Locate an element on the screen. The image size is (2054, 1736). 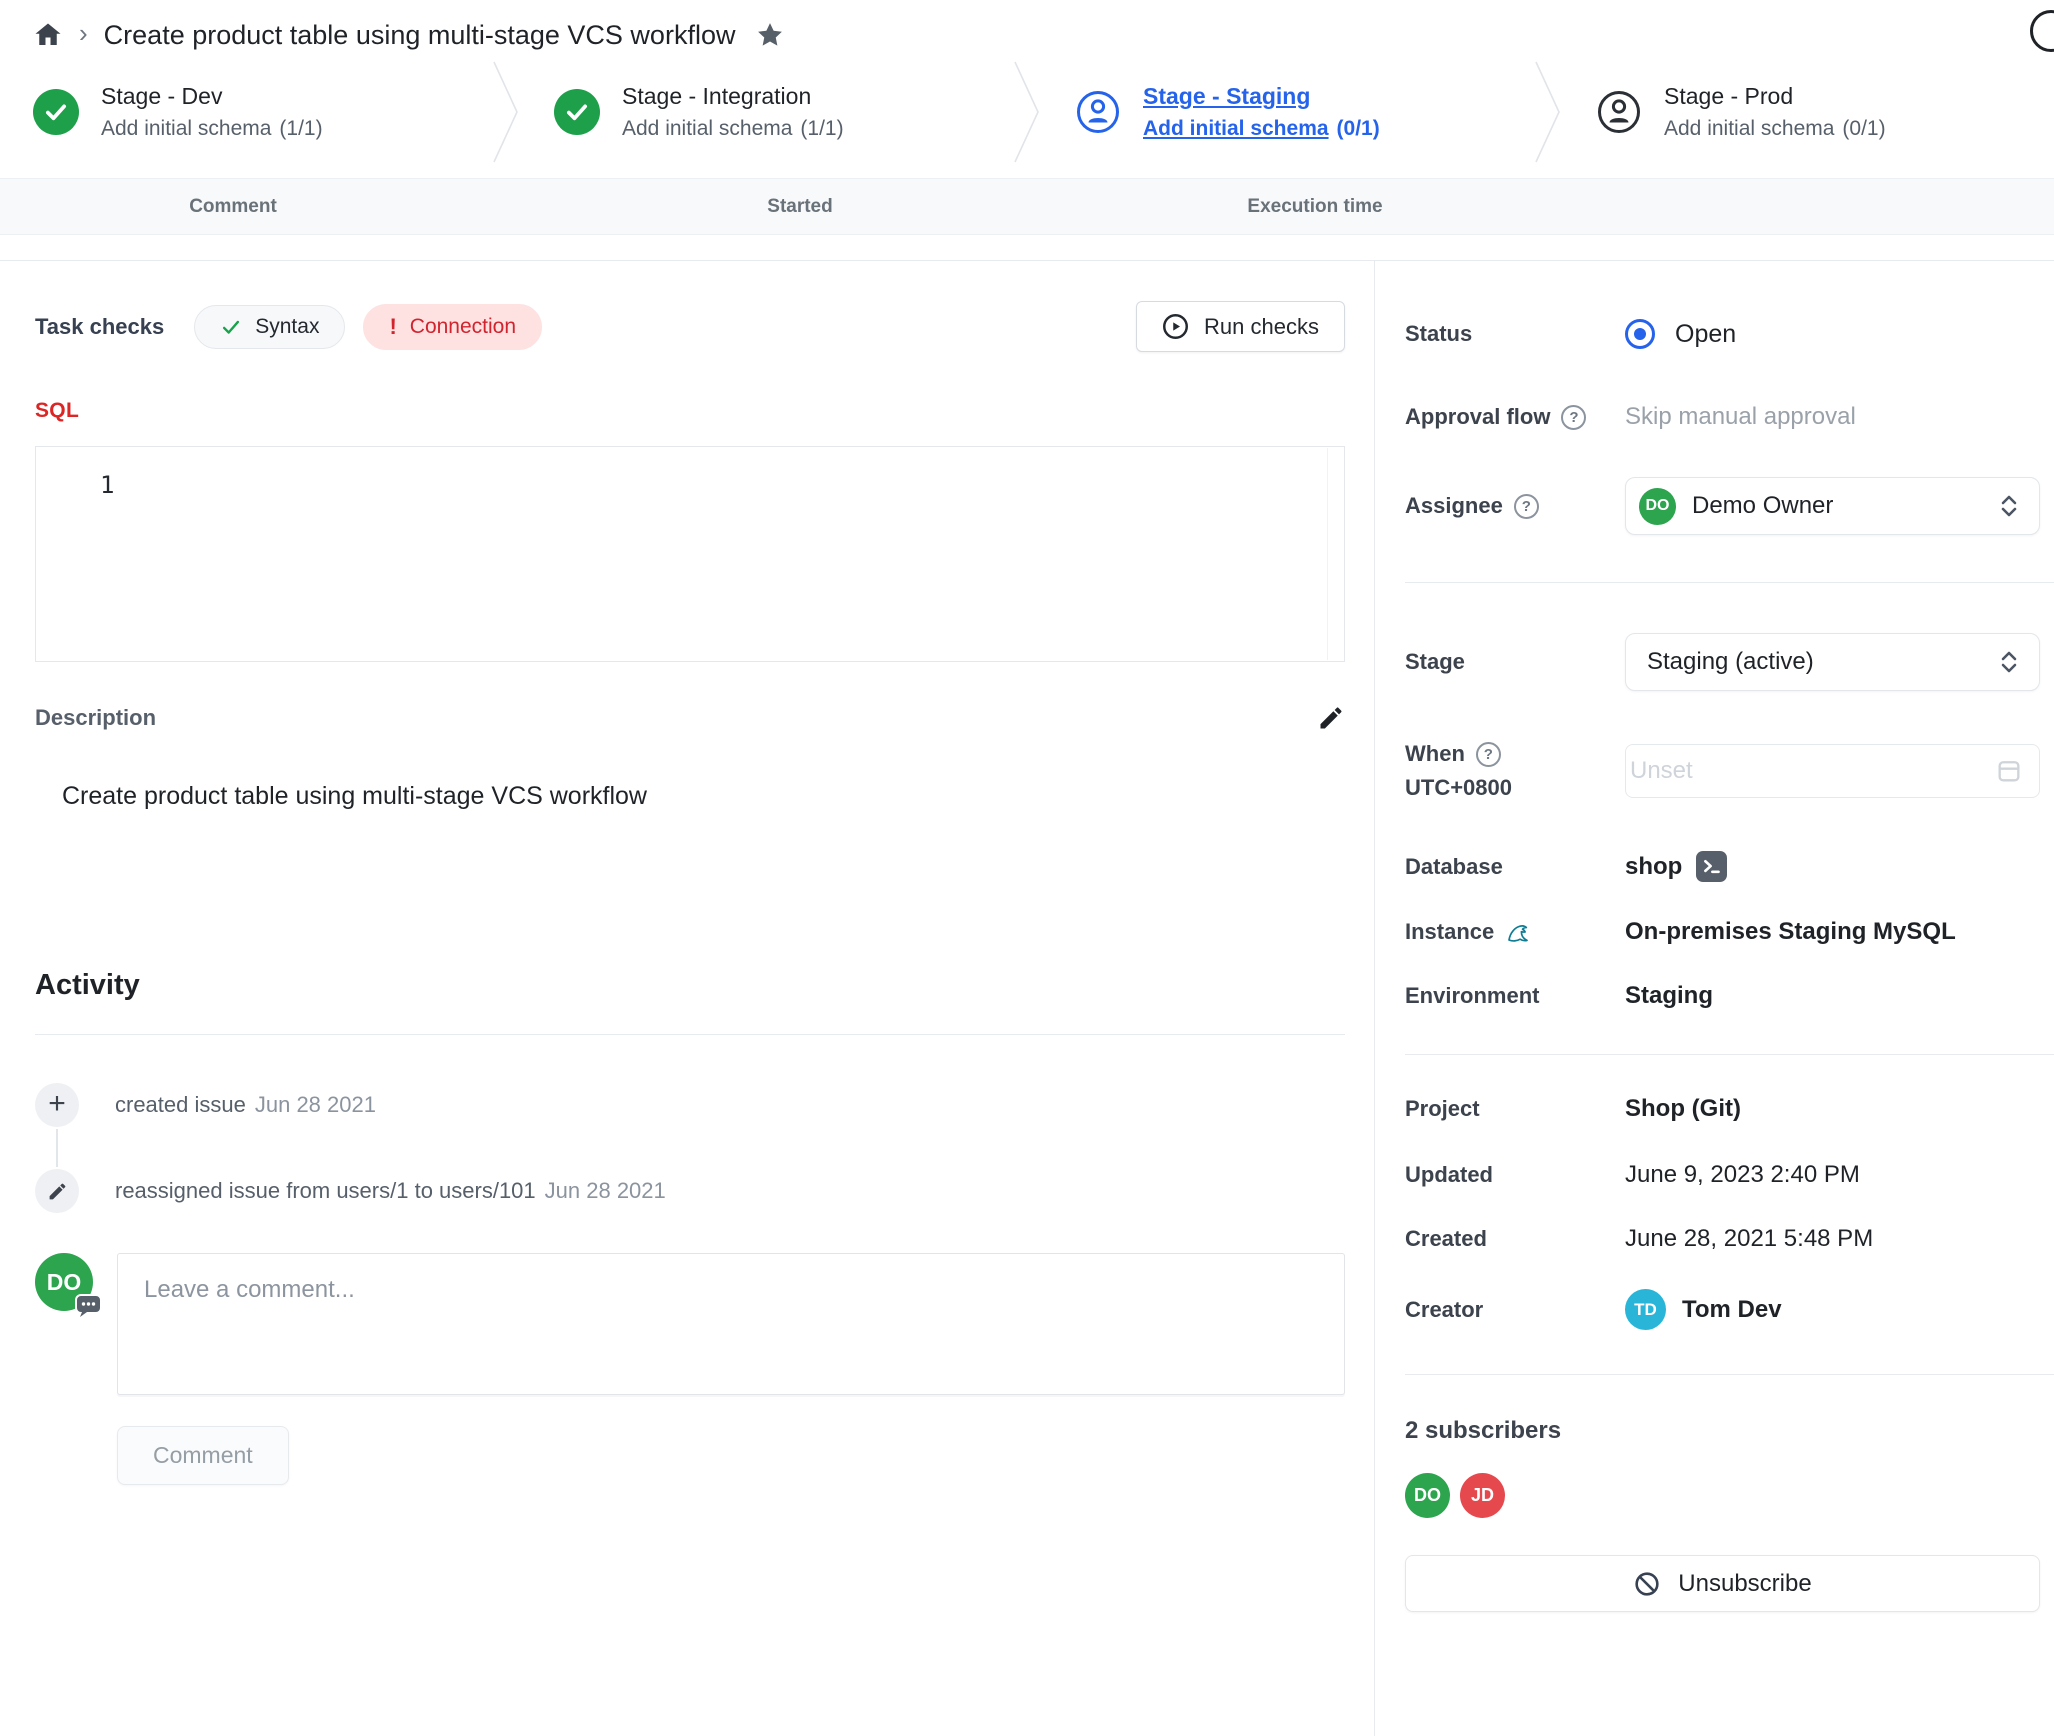
description-label: Description is located at coordinates (96, 717).